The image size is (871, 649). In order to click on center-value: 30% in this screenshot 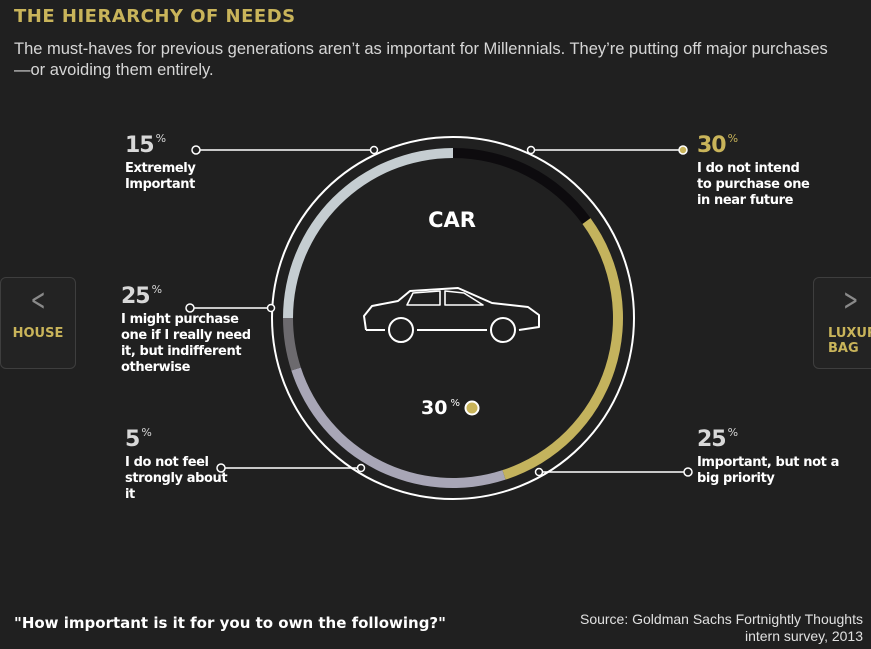, I will do `click(440, 408)`.